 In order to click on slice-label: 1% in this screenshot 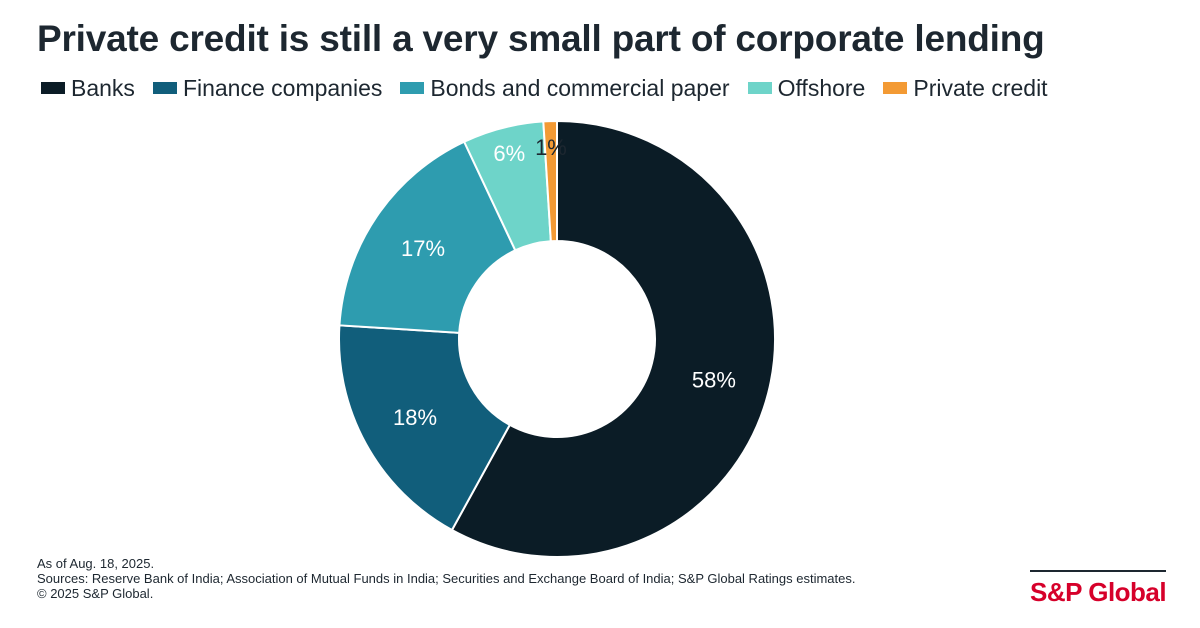, I will do `click(551, 147)`.